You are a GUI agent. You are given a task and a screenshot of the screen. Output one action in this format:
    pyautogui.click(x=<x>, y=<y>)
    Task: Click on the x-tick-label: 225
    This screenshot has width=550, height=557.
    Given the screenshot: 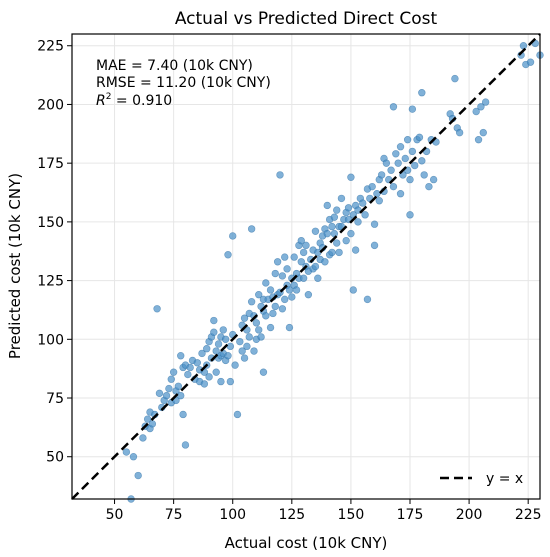 What is the action you would take?
    pyautogui.click(x=528, y=515)
    